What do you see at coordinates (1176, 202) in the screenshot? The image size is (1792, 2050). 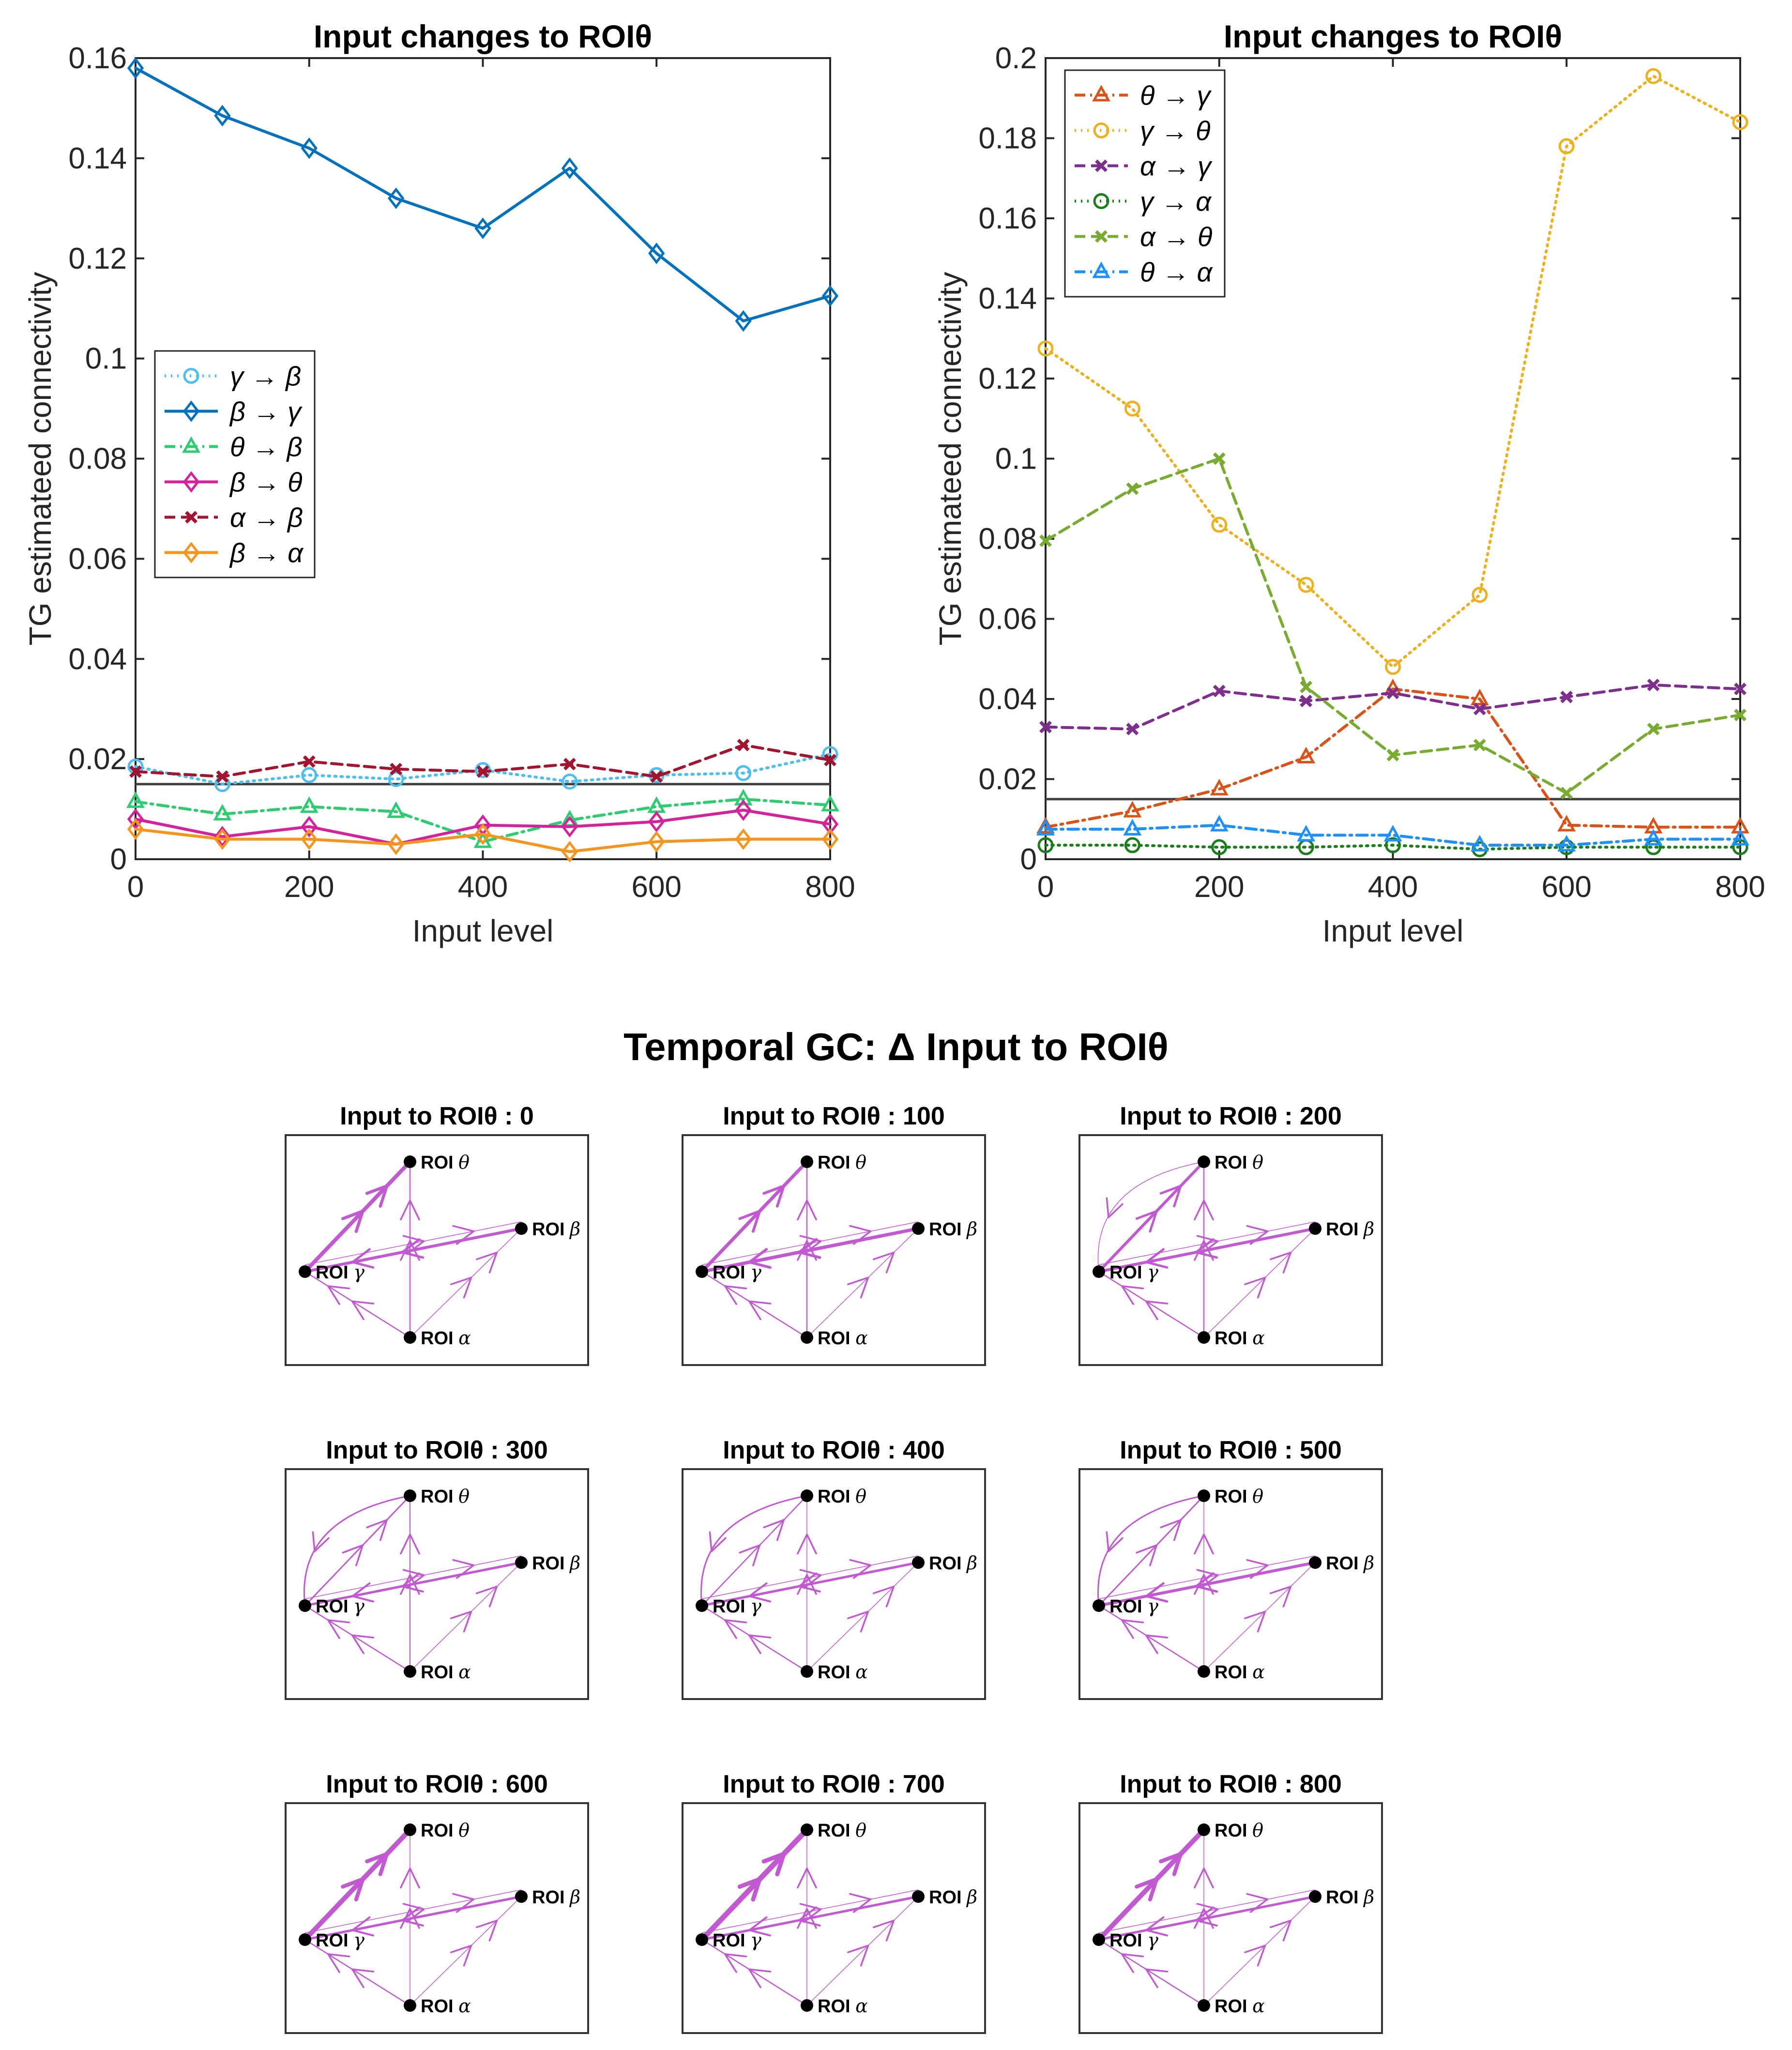 I see `legend-entry-label: γ → α` at bounding box center [1176, 202].